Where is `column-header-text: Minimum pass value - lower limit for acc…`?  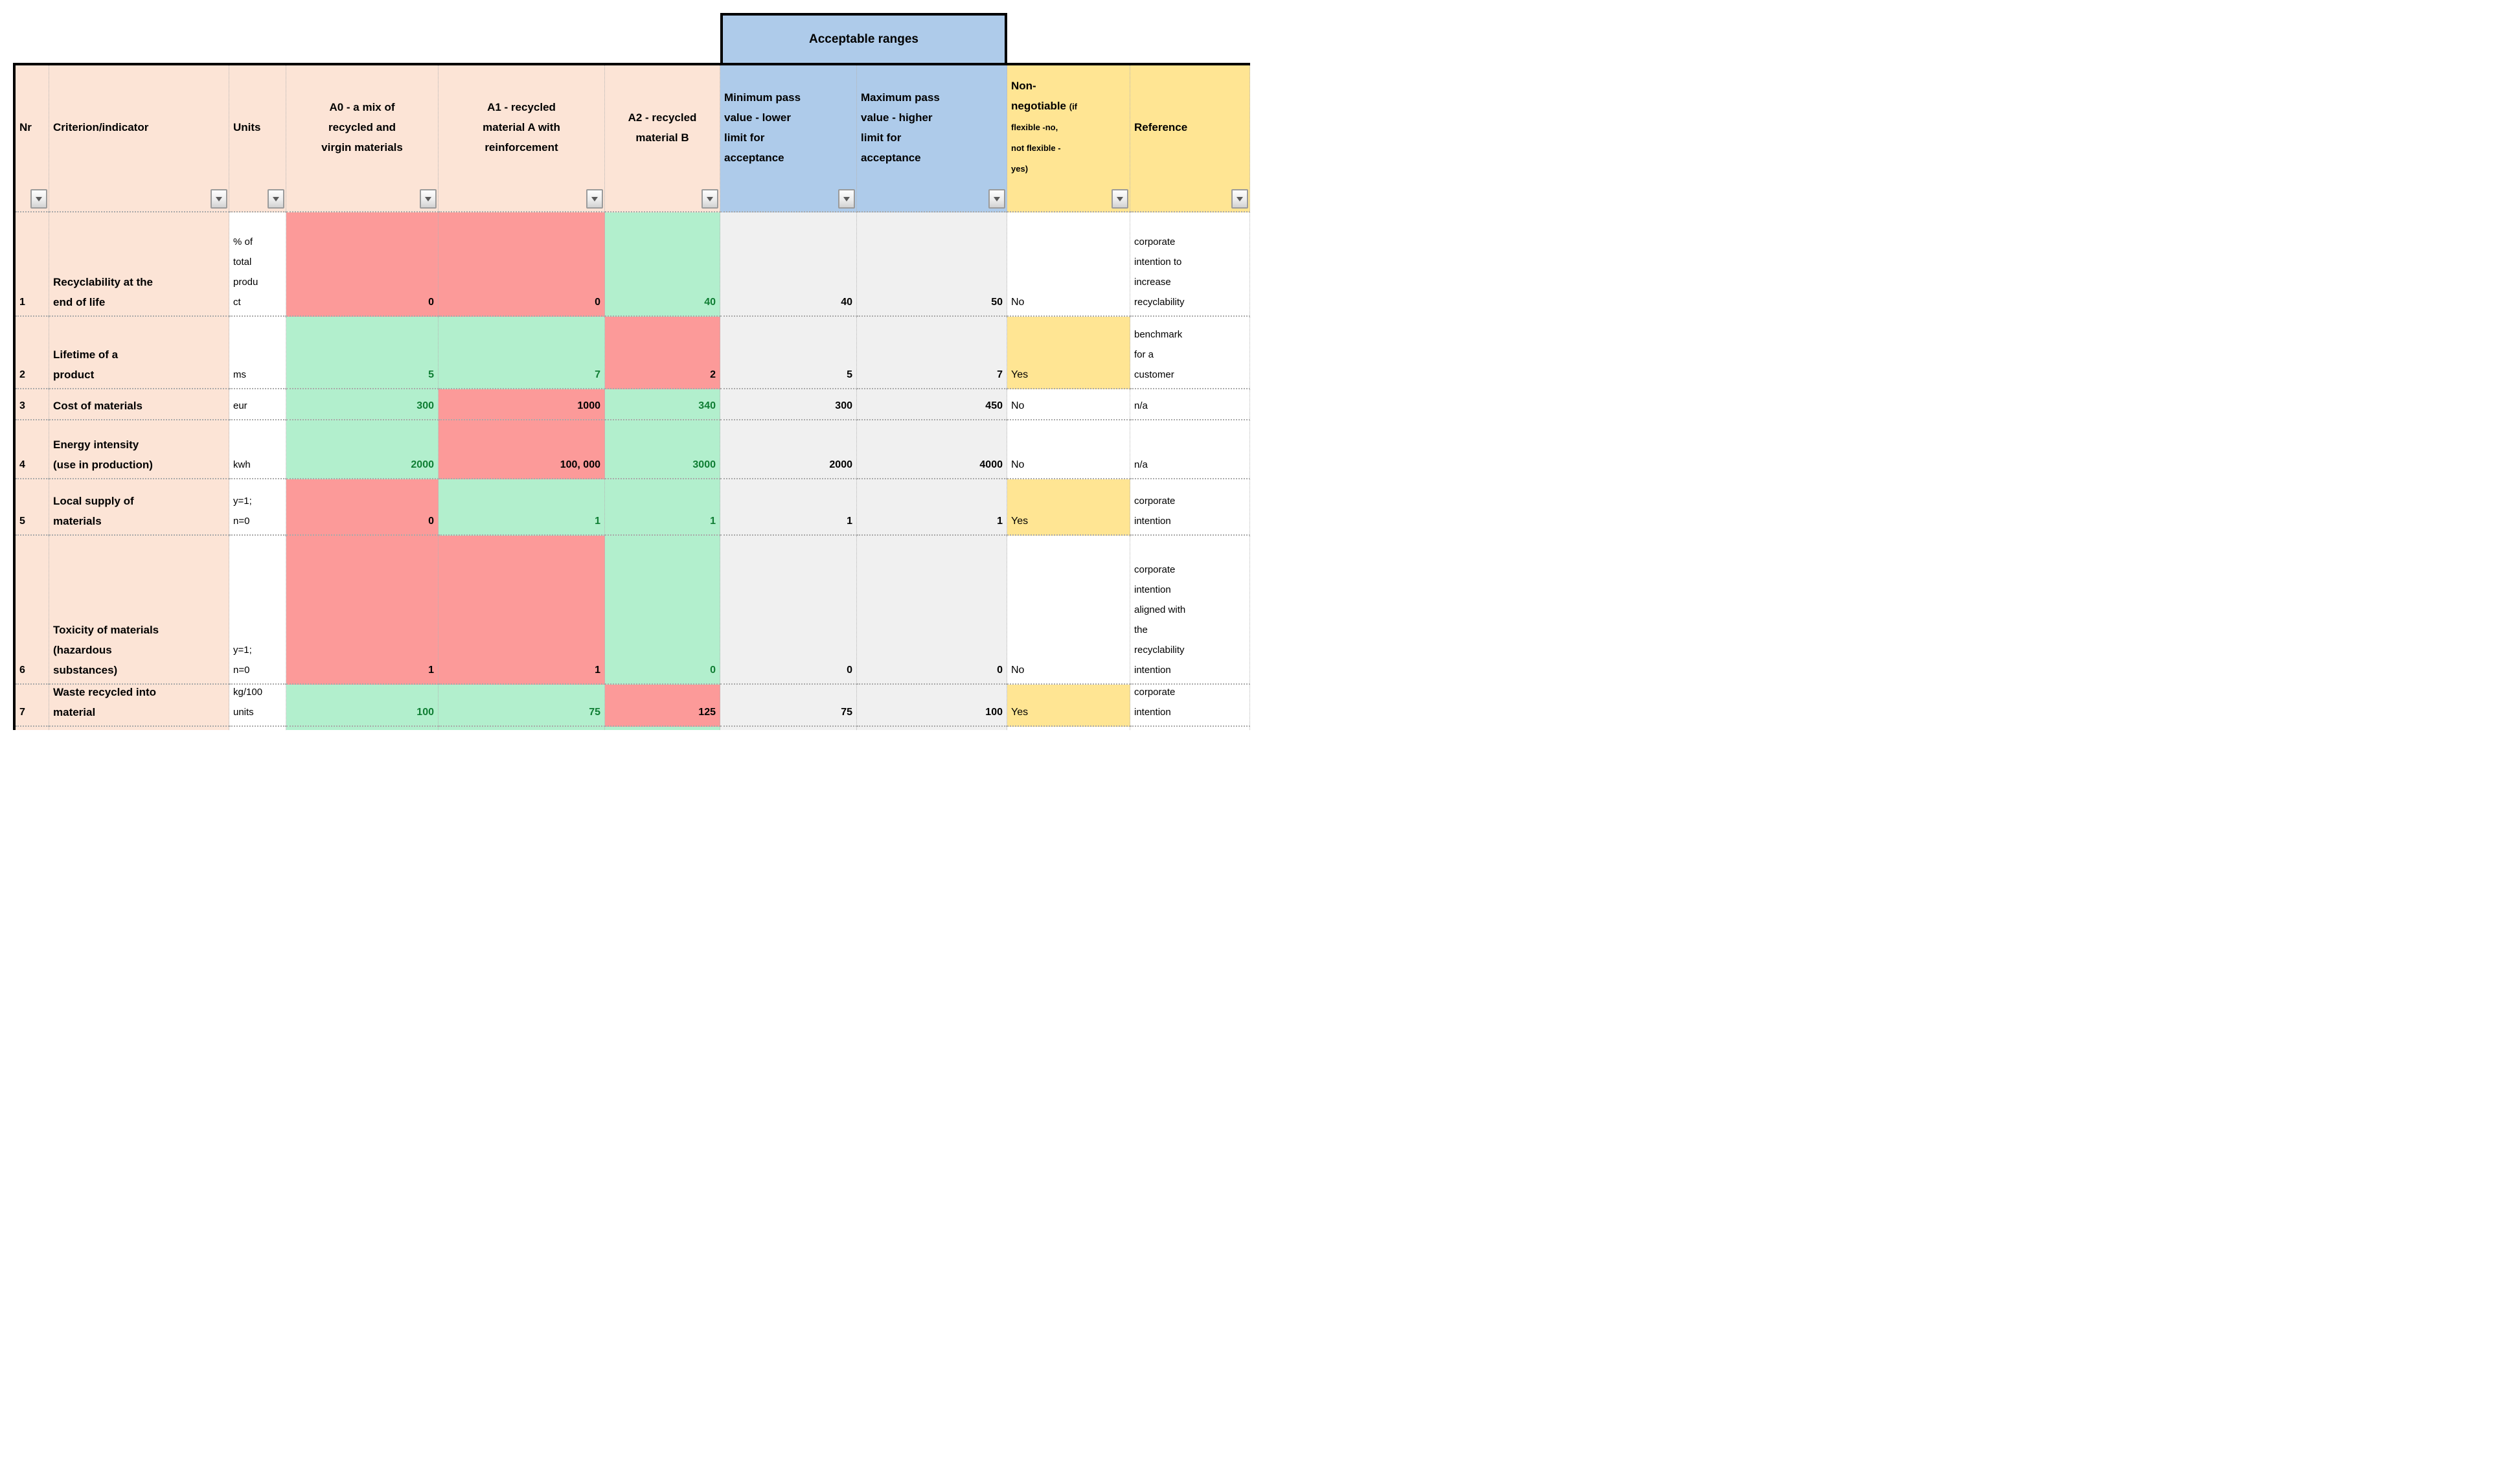
column-header-text: Minimum pass value - lower limit for acc… is located at coordinates (763, 127).